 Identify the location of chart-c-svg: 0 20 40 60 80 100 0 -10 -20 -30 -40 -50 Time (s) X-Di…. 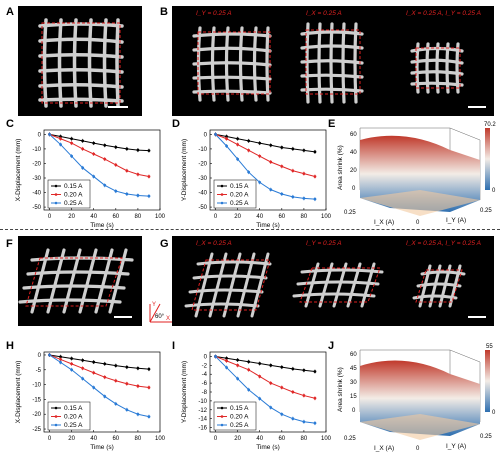
(90, 179).